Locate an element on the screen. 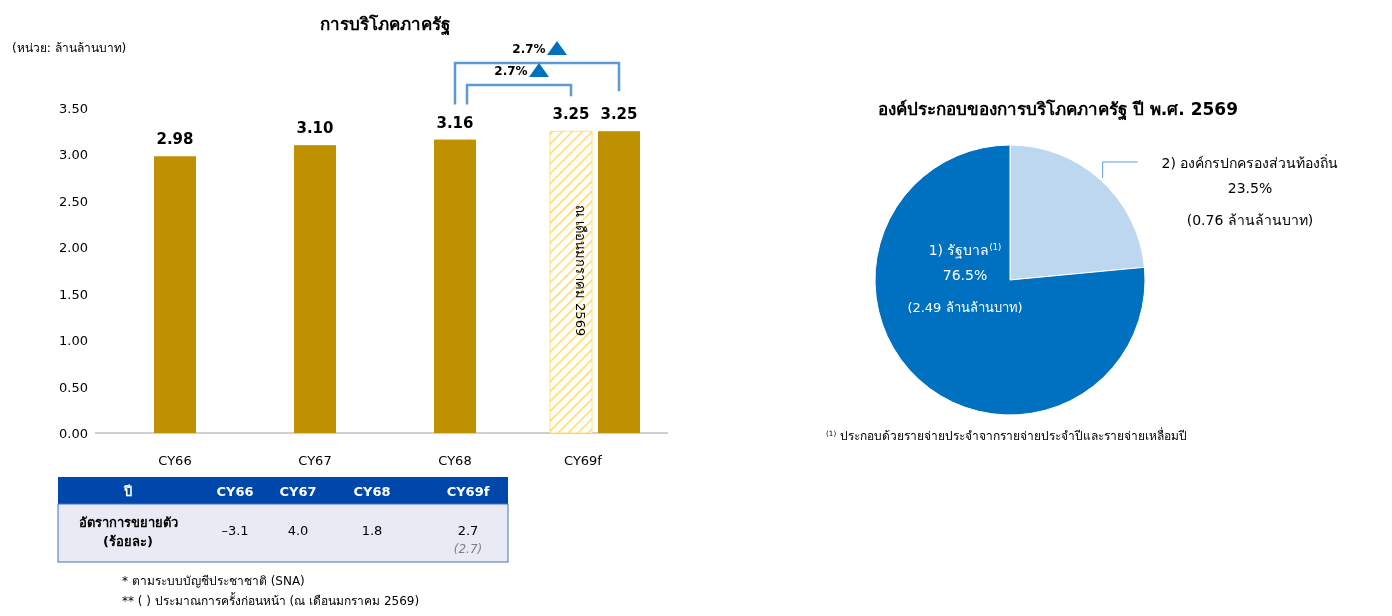 The width and height of the screenshot is (1392, 616). data-label: 3.10 is located at coordinates (315, 128).